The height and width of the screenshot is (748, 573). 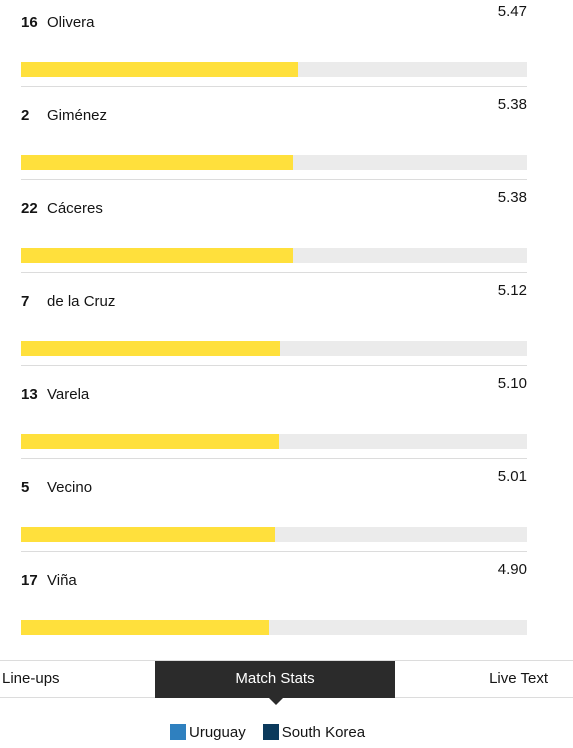 What do you see at coordinates (217, 732) in the screenshot?
I see `legend-label: Uruguay` at bounding box center [217, 732].